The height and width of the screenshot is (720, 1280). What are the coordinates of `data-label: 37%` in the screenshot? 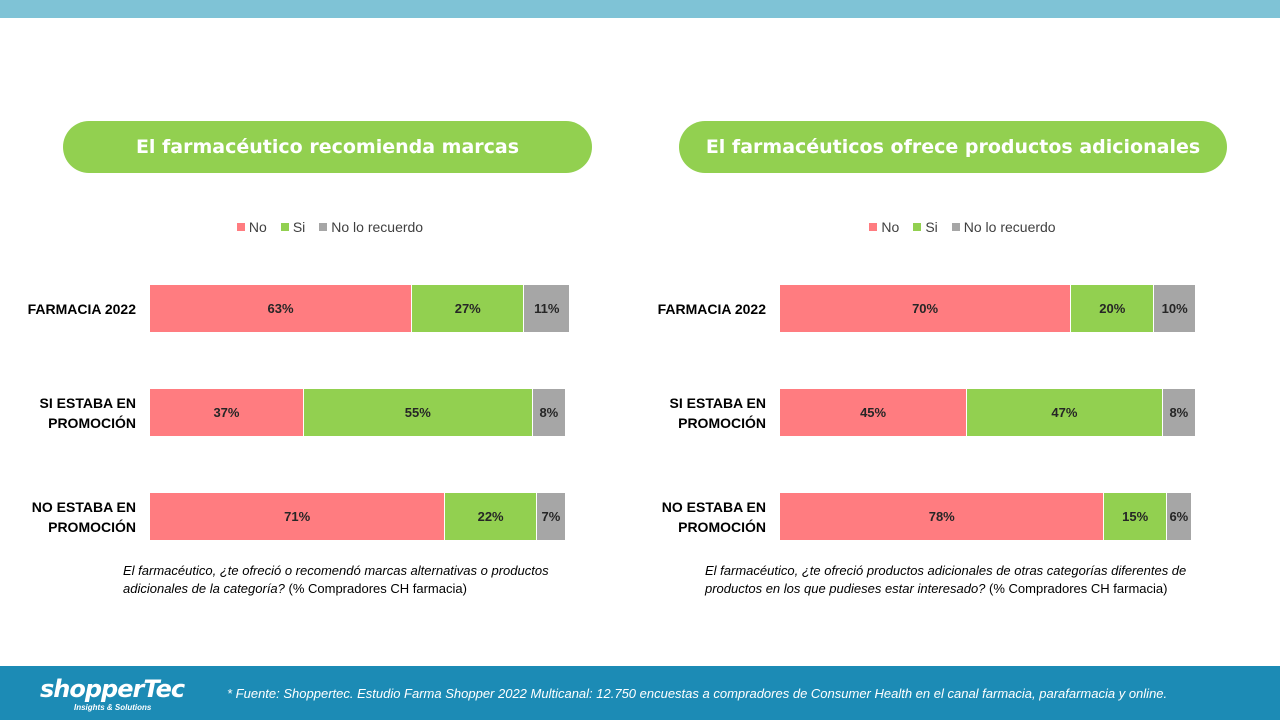 It's located at (226, 412).